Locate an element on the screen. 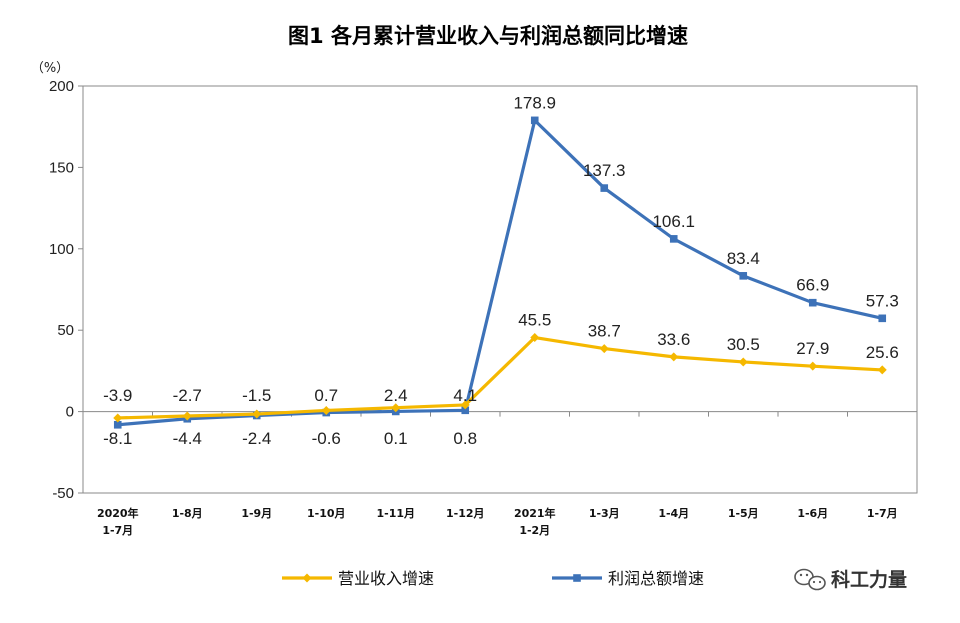 The height and width of the screenshot is (623, 960). x-tick-label: 1-11月 is located at coordinates (395, 513).